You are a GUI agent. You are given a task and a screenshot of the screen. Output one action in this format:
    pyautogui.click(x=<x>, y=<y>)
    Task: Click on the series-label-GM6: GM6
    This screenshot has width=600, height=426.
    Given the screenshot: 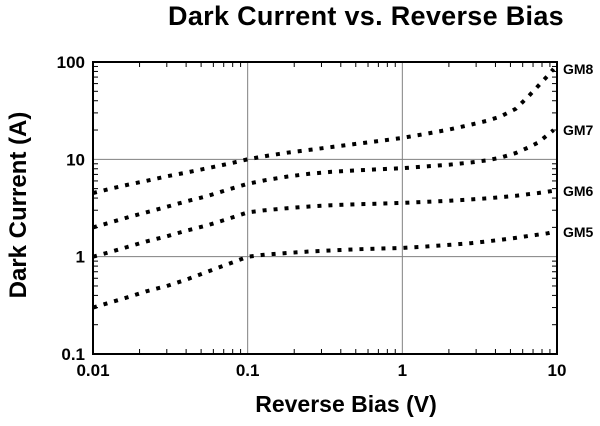 What is the action you would take?
    pyautogui.click(x=578, y=191)
    